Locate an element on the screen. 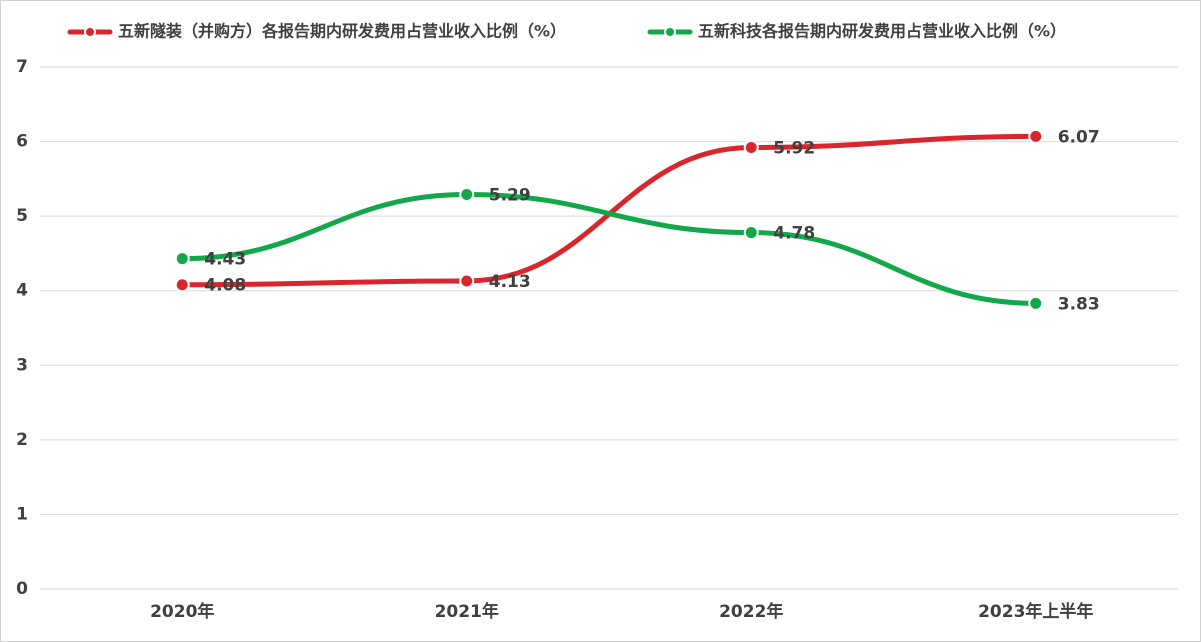 Image resolution: width=1201 pixels, height=642 pixels. y-tick-label: 0 is located at coordinates (22, 589).